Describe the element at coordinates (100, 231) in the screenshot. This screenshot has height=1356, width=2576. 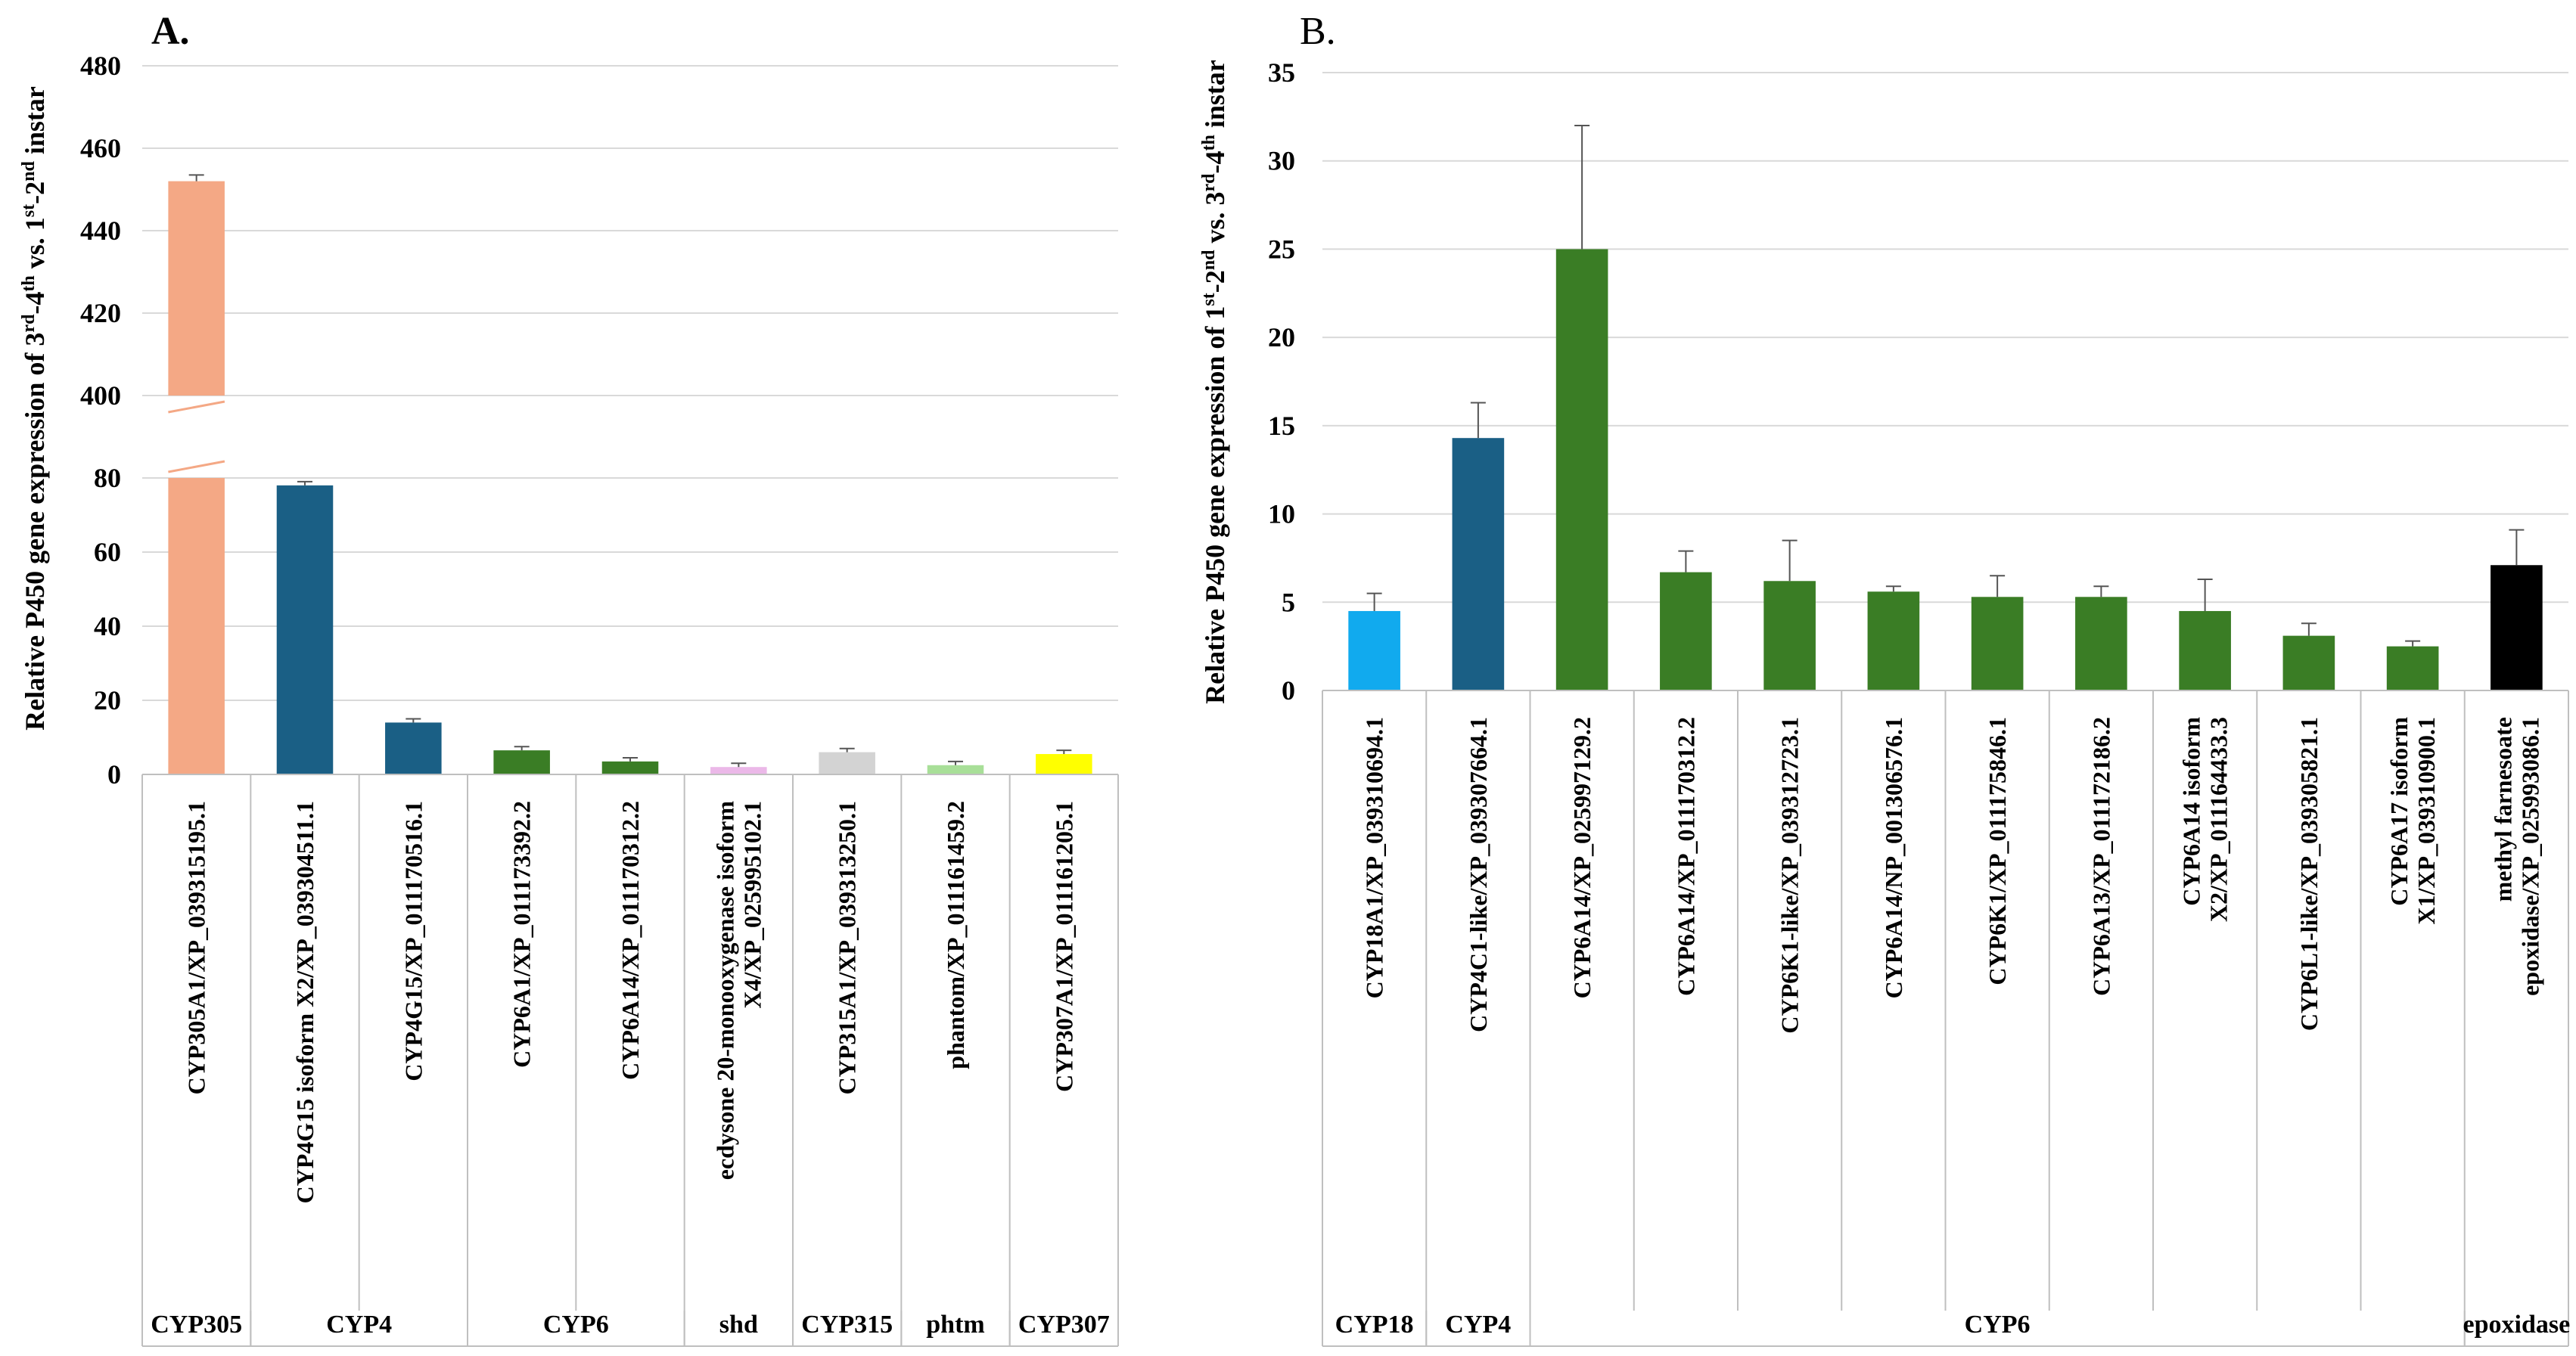
I see `y-tick-label: 440` at that location.